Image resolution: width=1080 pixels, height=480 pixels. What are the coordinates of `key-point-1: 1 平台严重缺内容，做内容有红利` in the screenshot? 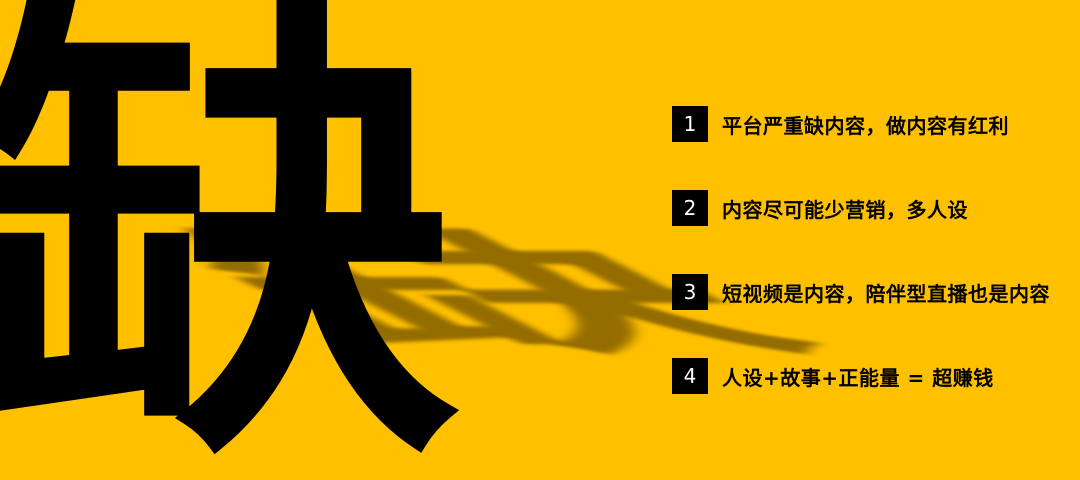 It's located at (840, 124).